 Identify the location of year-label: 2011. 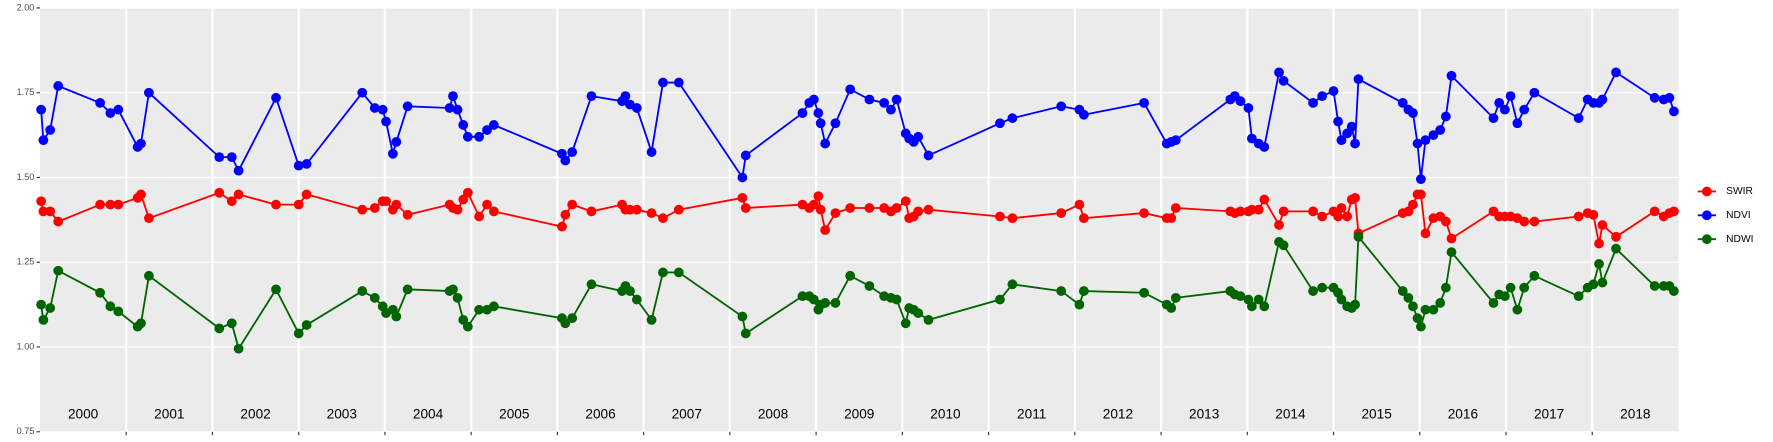
(1031, 413).